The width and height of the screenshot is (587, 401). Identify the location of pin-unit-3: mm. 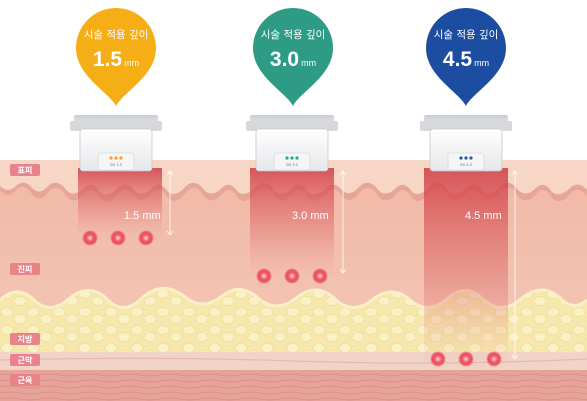
(481, 63).